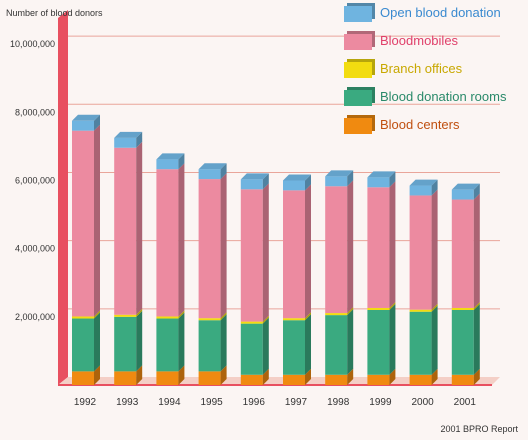 The height and width of the screenshot is (440, 528). What do you see at coordinates (63, 197) in the screenshot?
I see `y-axis-wall` at bounding box center [63, 197].